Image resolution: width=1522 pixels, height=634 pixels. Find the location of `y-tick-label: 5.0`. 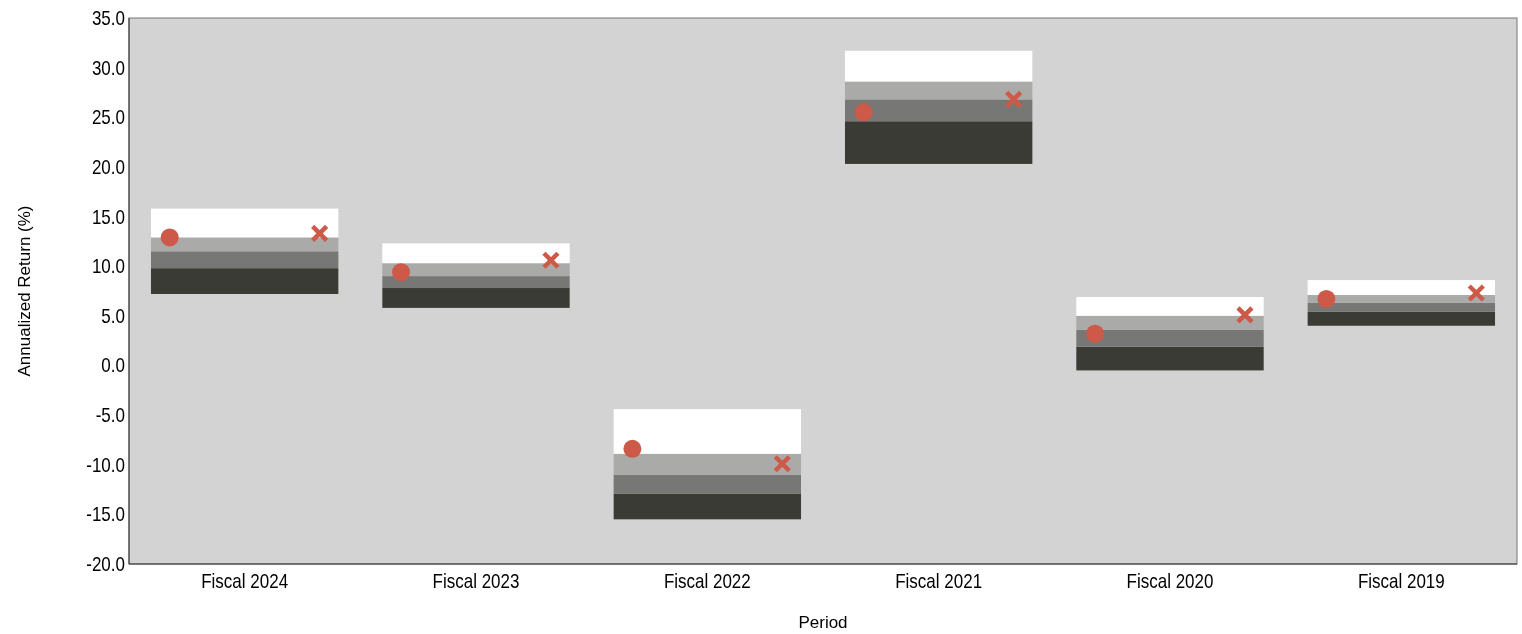

y-tick-label: 5.0 is located at coordinates (113, 316).